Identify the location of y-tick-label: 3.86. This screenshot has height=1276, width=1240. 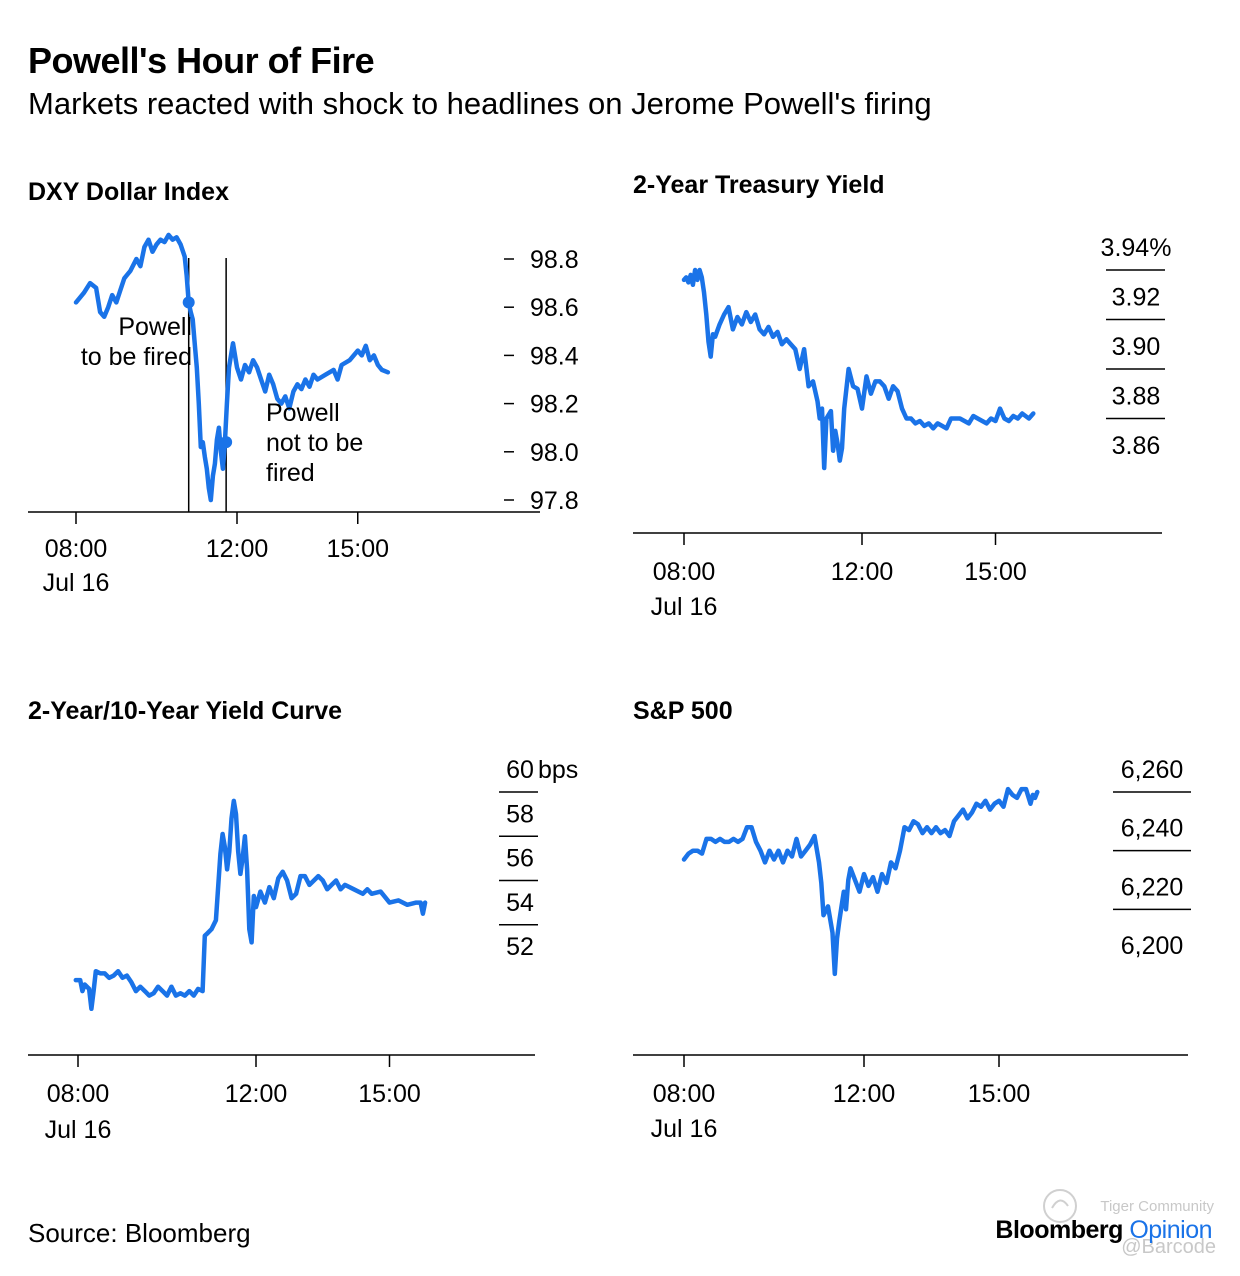
(1136, 446).